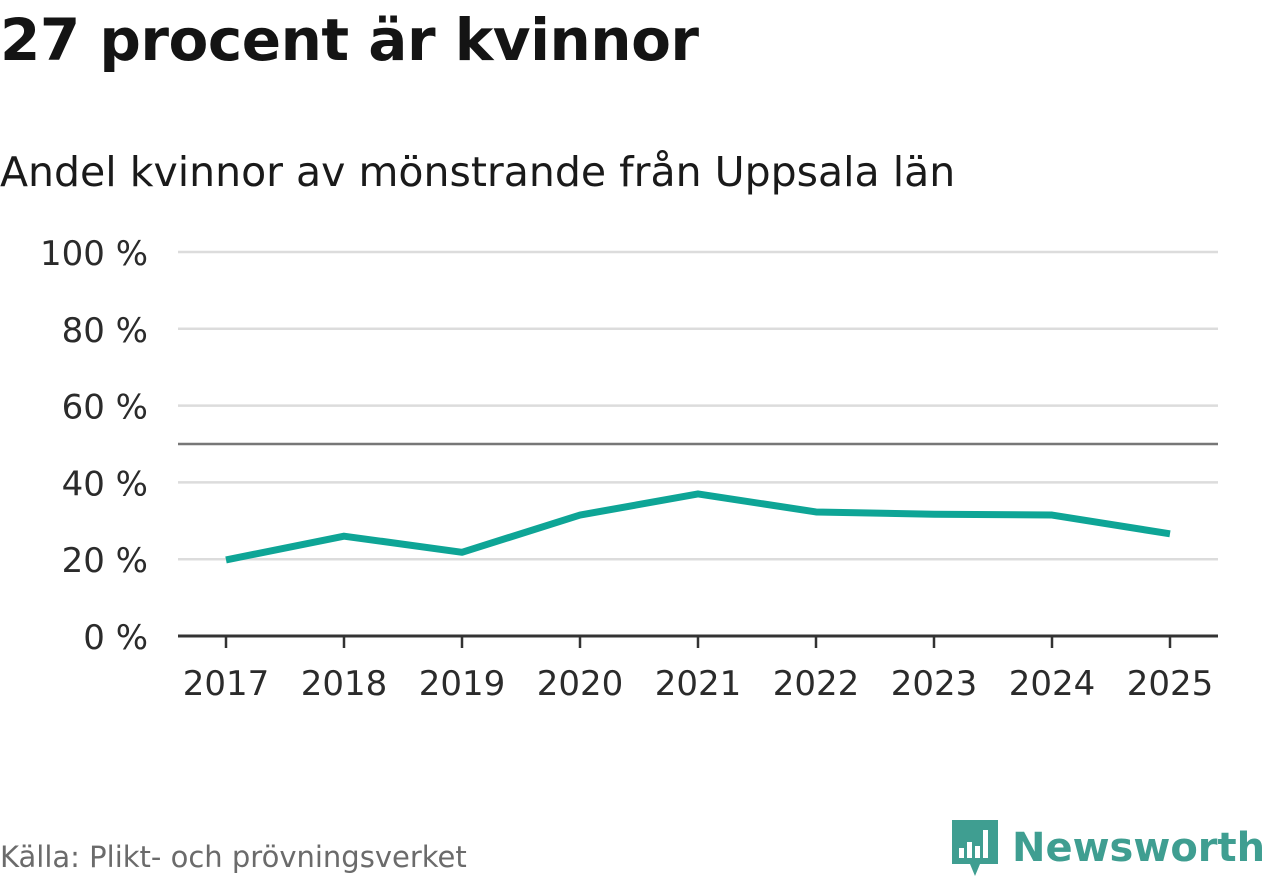  Describe the element at coordinates (105, 561) in the screenshot. I see `y-tick-label: 20 %` at that location.